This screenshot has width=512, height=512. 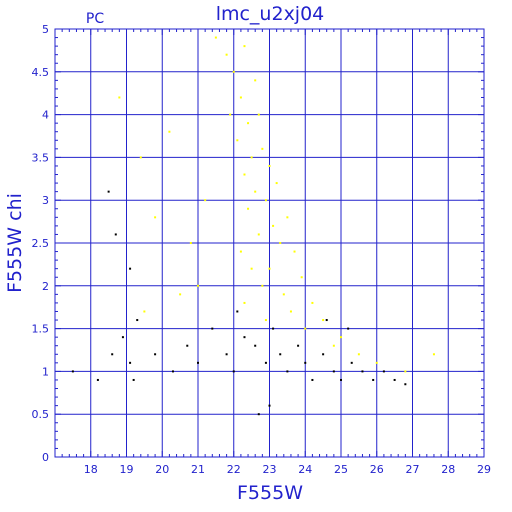 What do you see at coordinates (45, 457) in the screenshot?
I see `y-tick-label: 0` at bounding box center [45, 457].